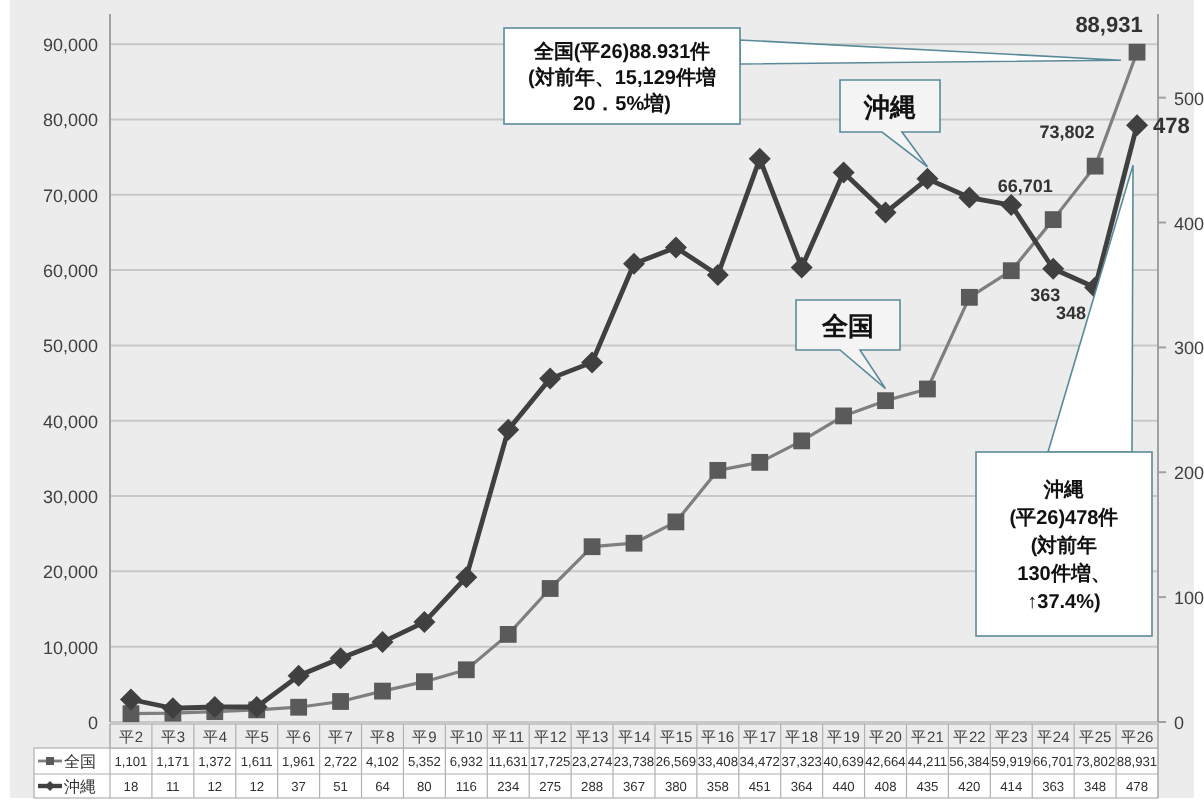  What do you see at coordinates (70, 346) in the screenshot?
I see `y-tick-label: 50,000` at bounding box center [70, 346].